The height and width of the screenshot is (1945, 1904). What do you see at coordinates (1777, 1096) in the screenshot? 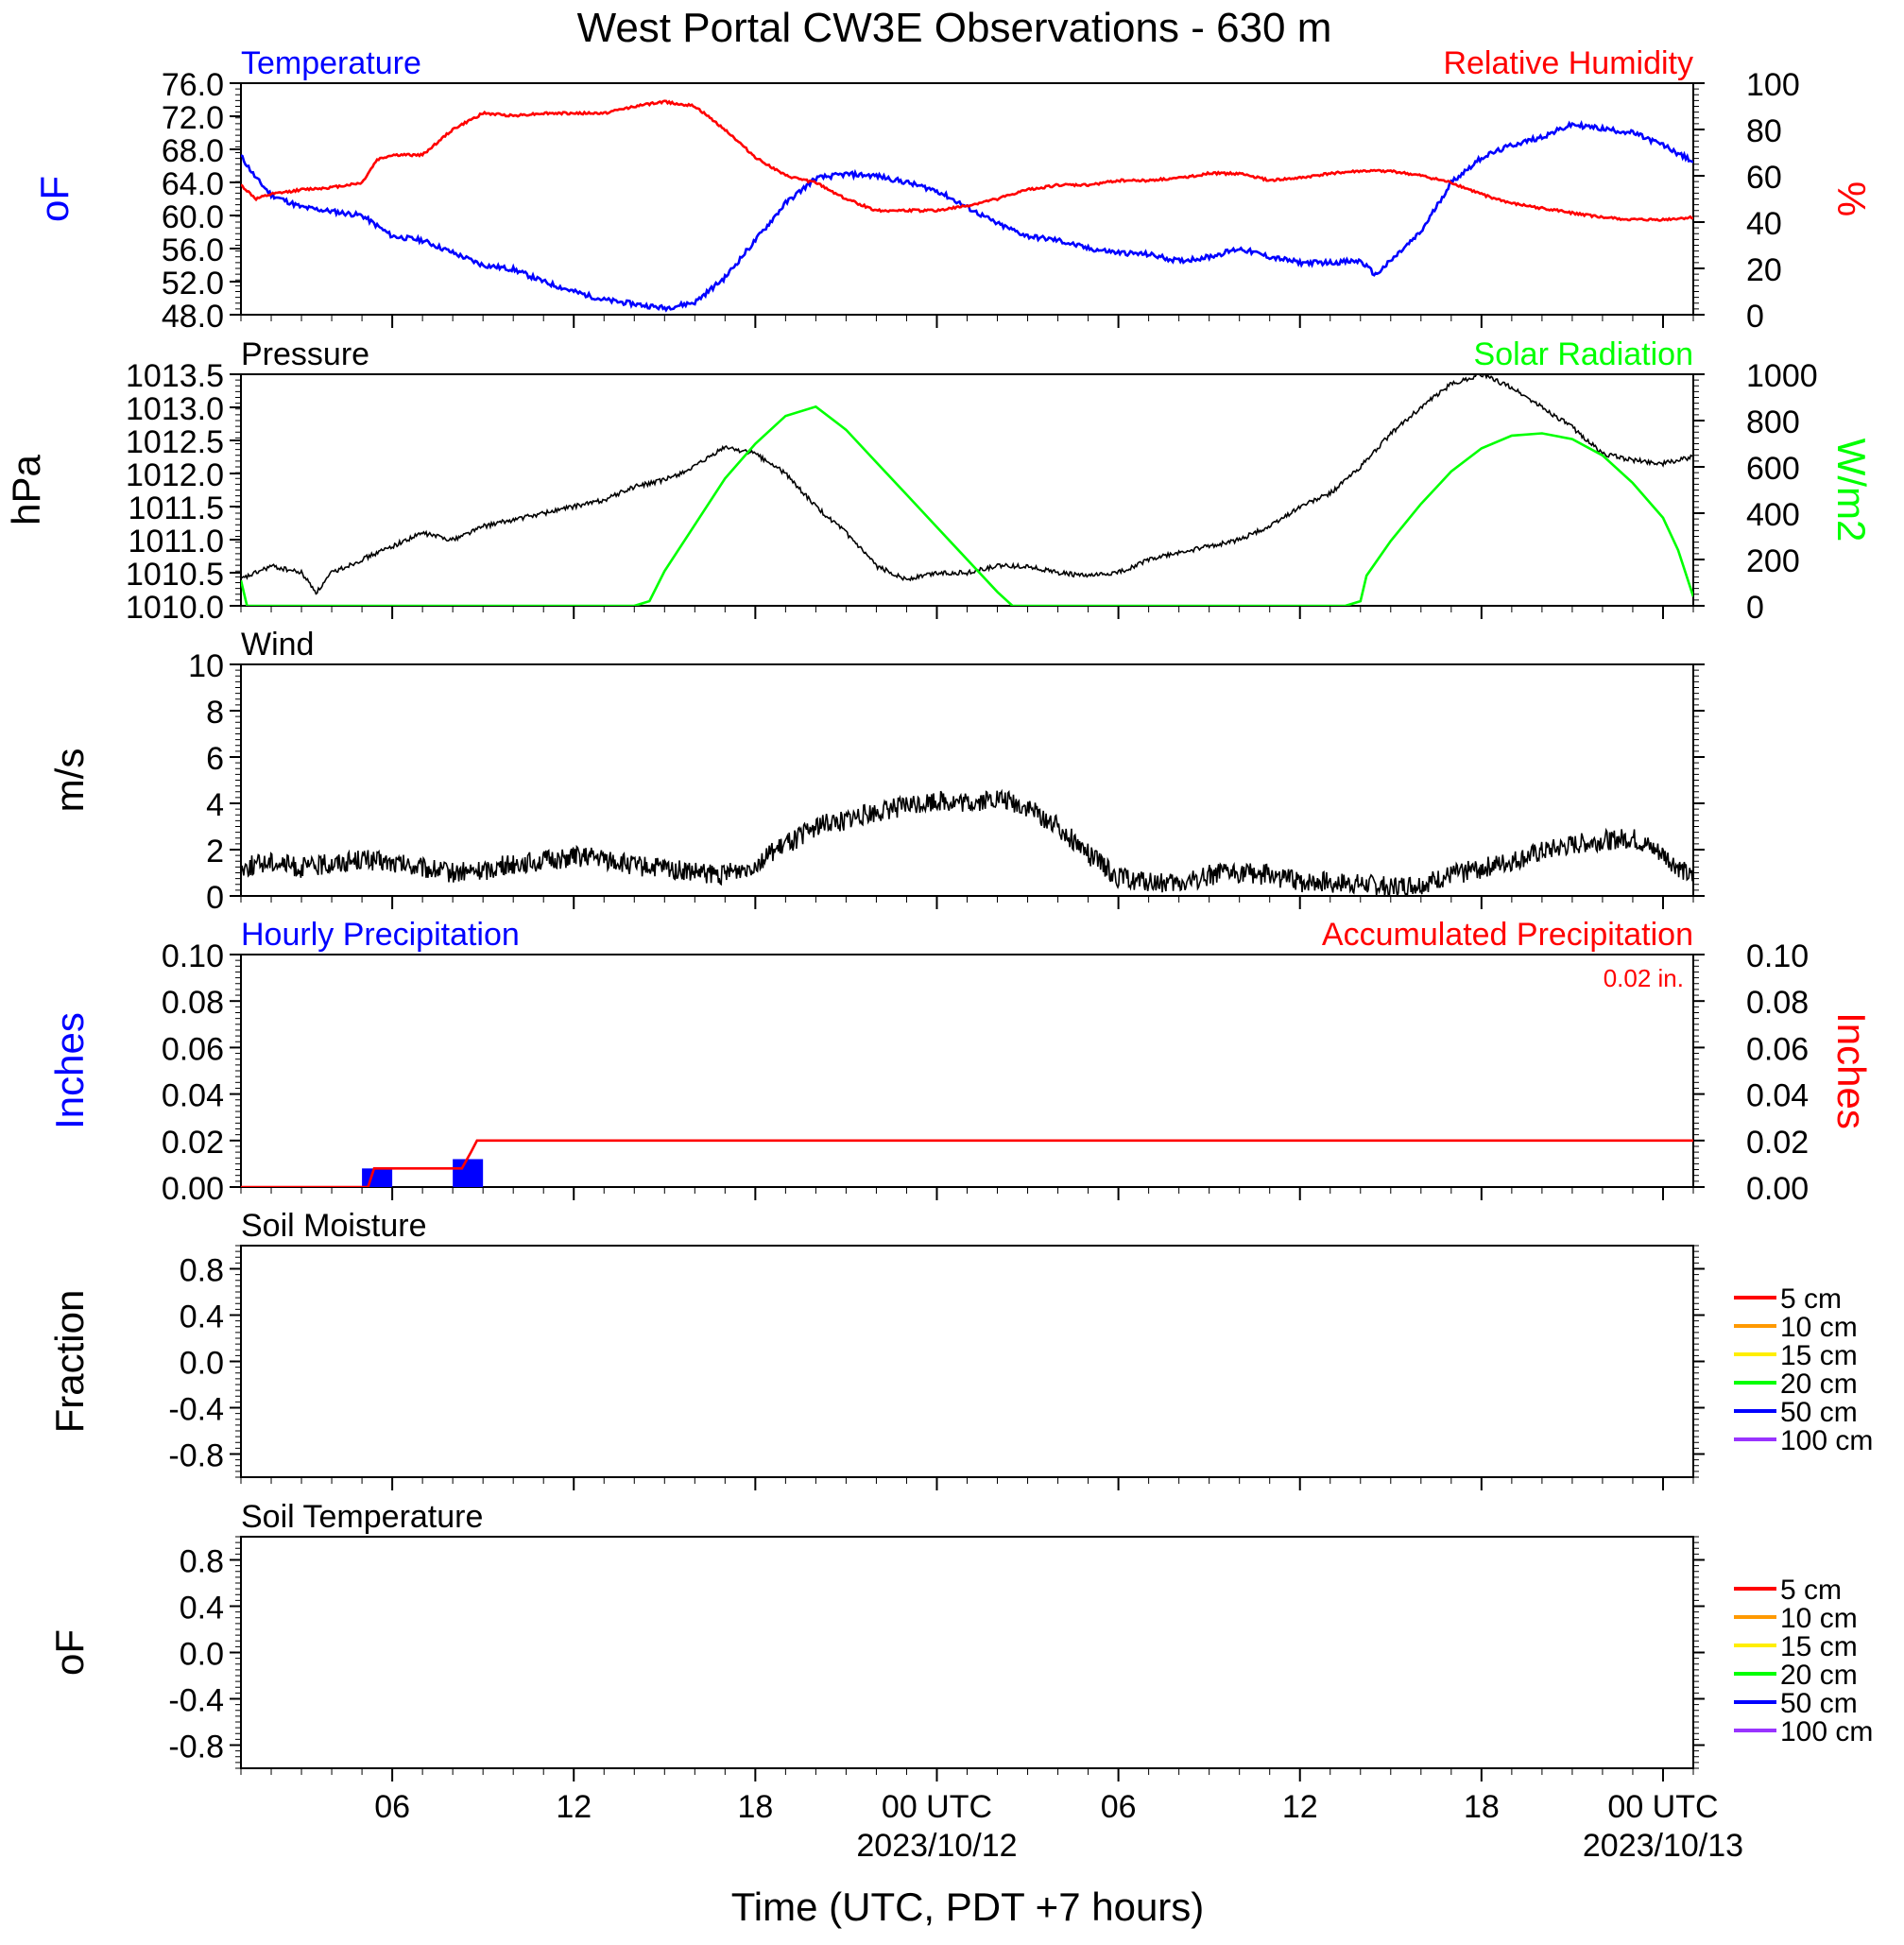
I see `right-tick-label: 0.04` at bounding box center [1777, 1096].